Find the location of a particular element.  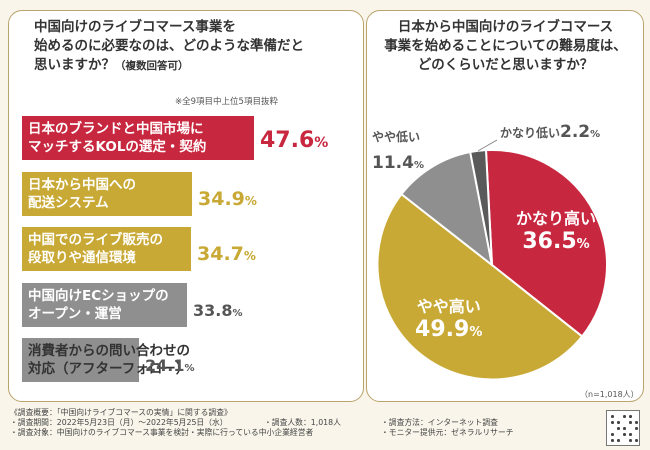

footer-survey-count: ・調査人数：1,018人 is located at coordinates (302, 422).